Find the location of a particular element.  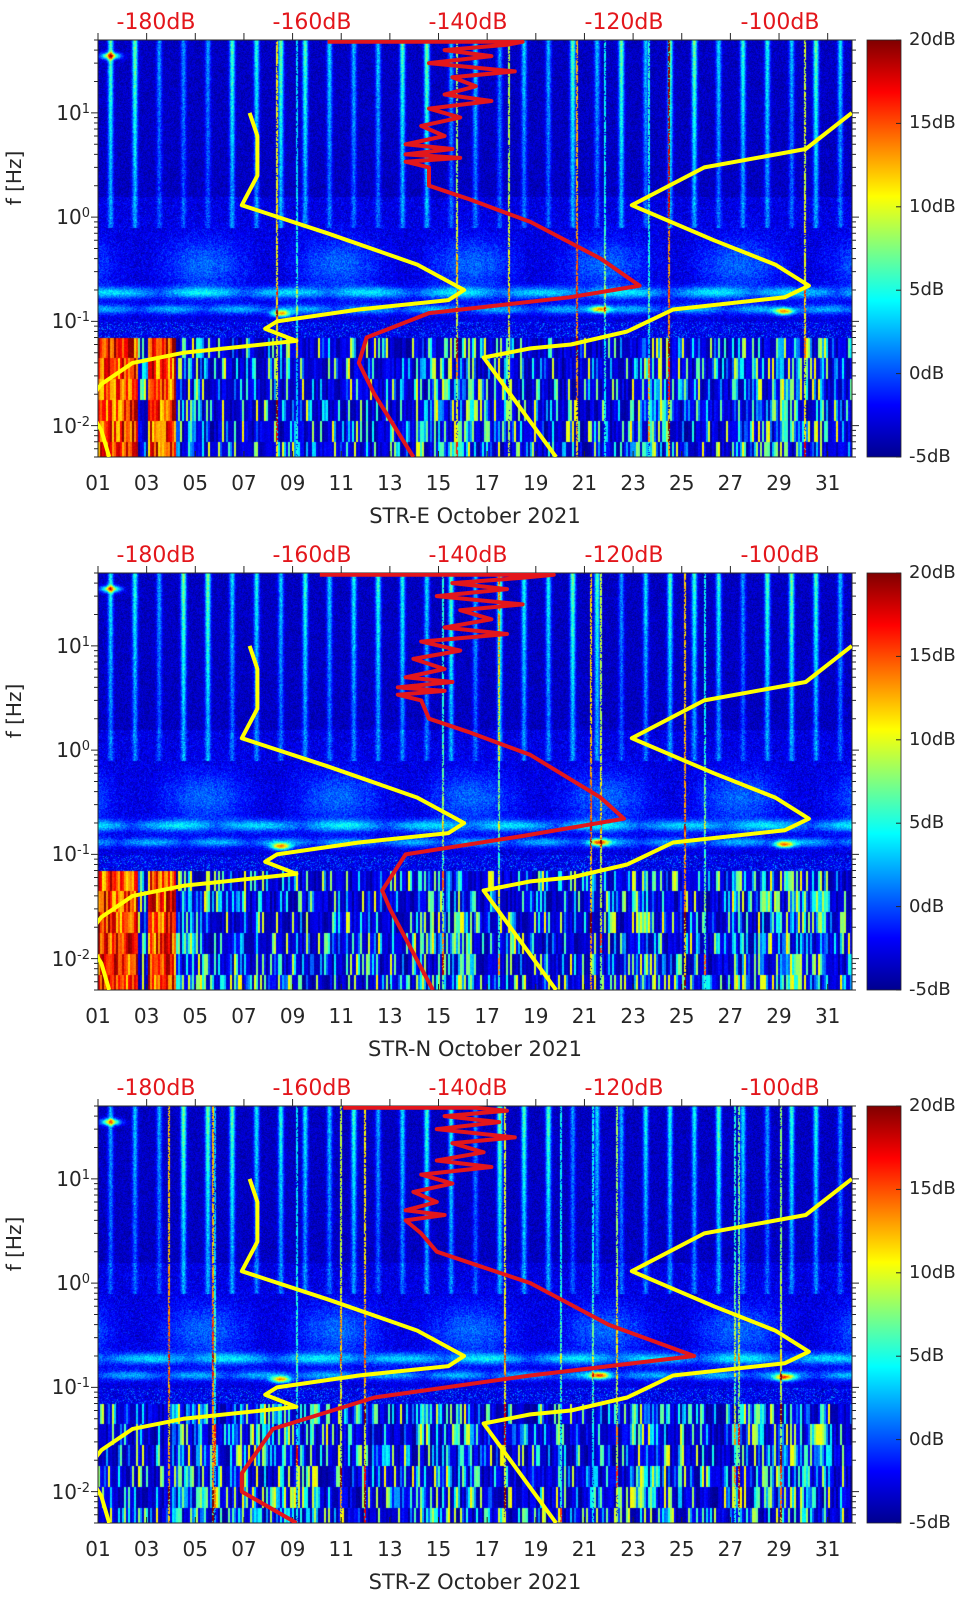

x-tick-label: 09 is located at coordinates (292, 1016).